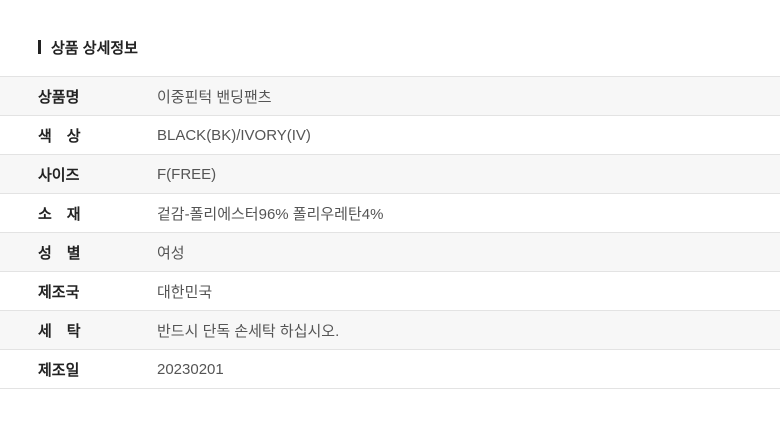 The image size is (780, 427). What do you see at coordinates (270, 214) in the screenshot?
I see `row-value: 겉감-폴리에스터96% 폴리우레탄4%` at bounding box center [270, 214].